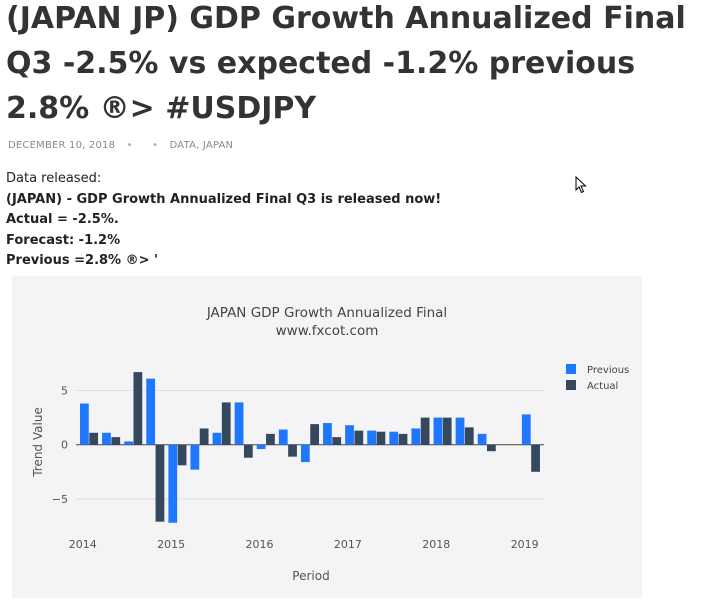 This screenshot has width=720, height=602. I want to click on y-tick-label: 0, so click(64, 445).